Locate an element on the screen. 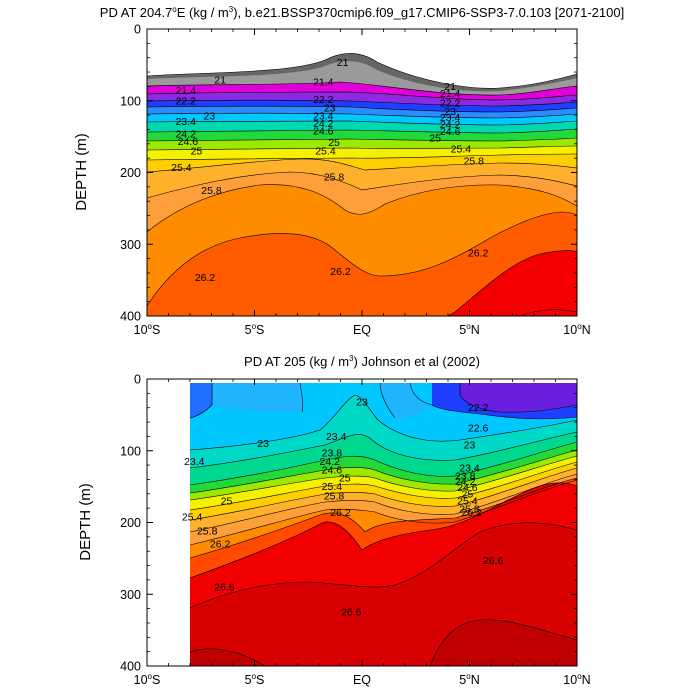 The image size is (700, 700). top-y-tick-label: 400 is located at coordinates (130, 317).